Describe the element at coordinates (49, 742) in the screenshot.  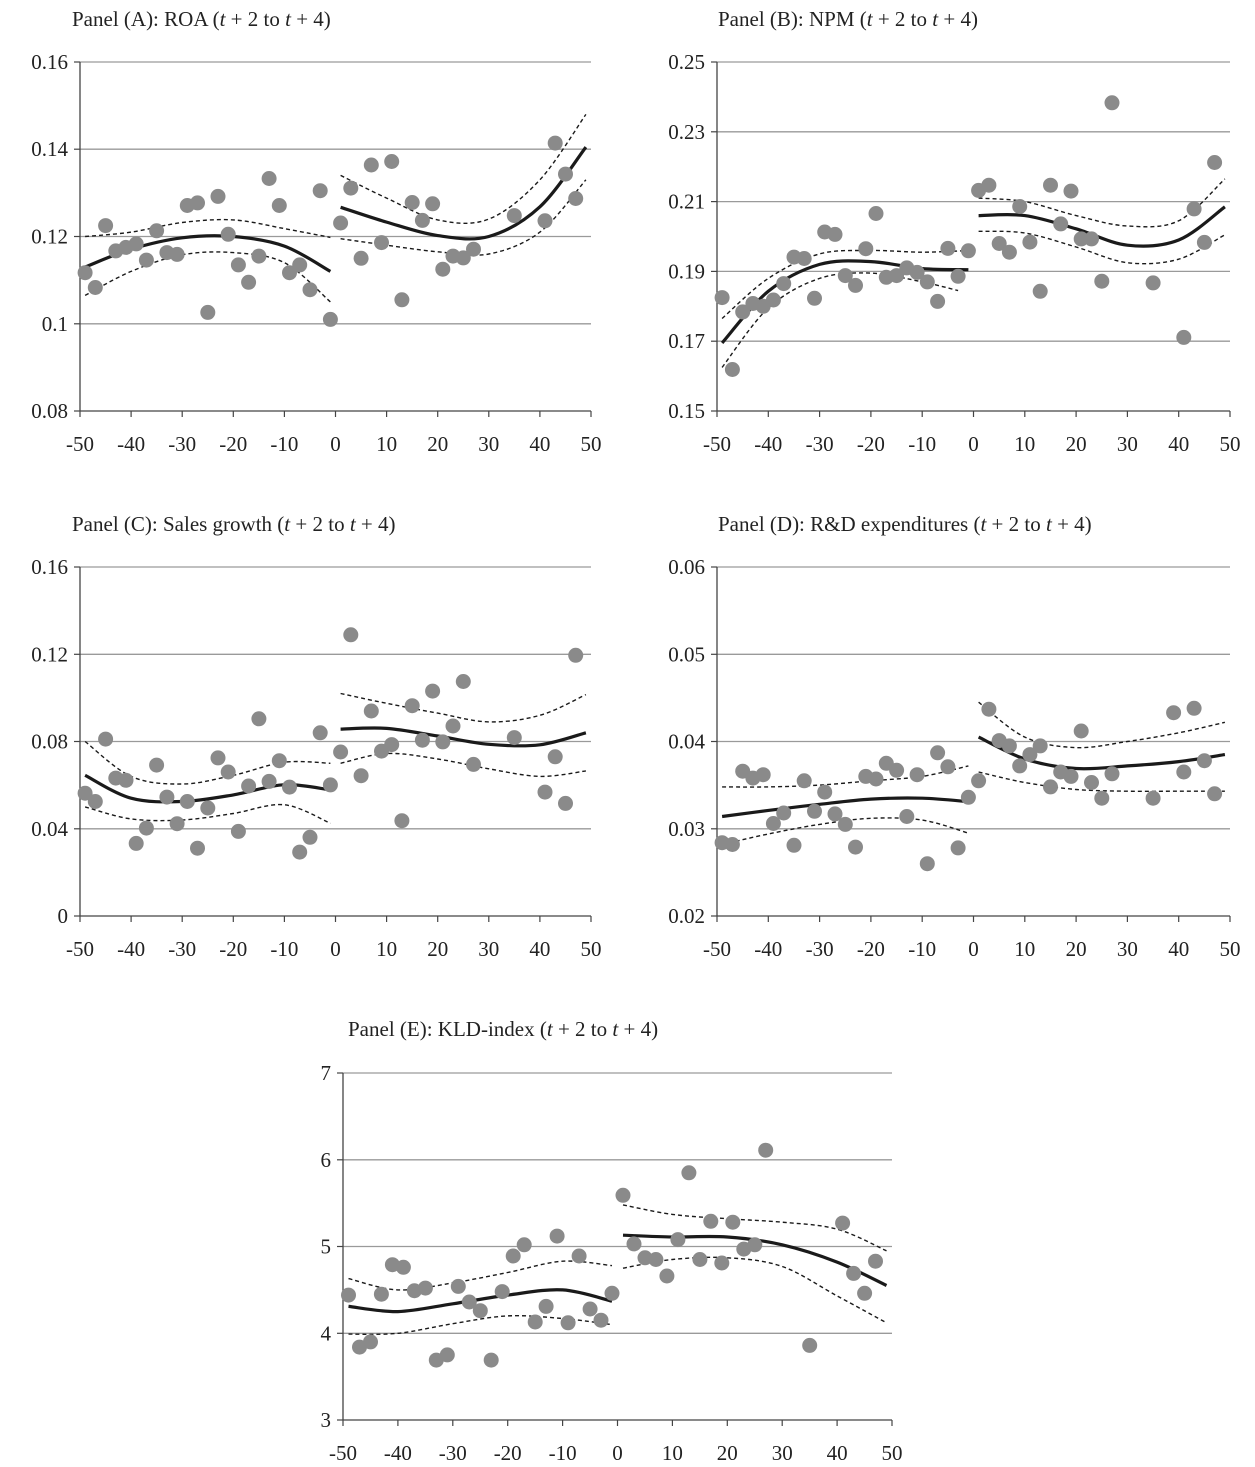
I see `y-tick-label: 0.08` at that location.